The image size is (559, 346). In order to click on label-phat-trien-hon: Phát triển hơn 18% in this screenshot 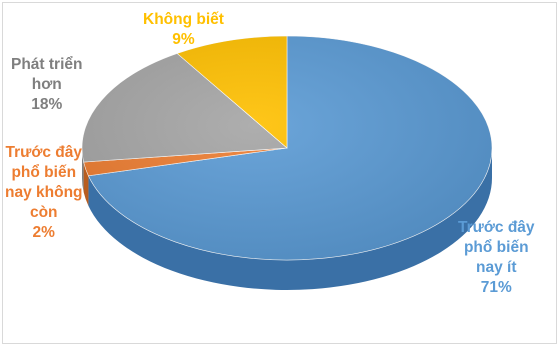, I will do `click(47, 84)`.